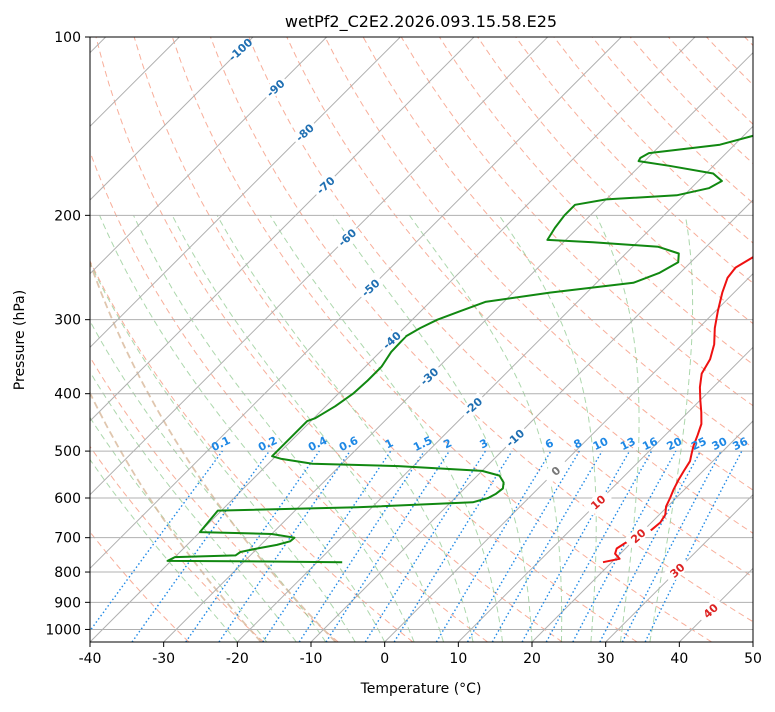  Describe the element at coordinates (67, 38) in the screenshot. I see `y-tick-label: 100` at that location.